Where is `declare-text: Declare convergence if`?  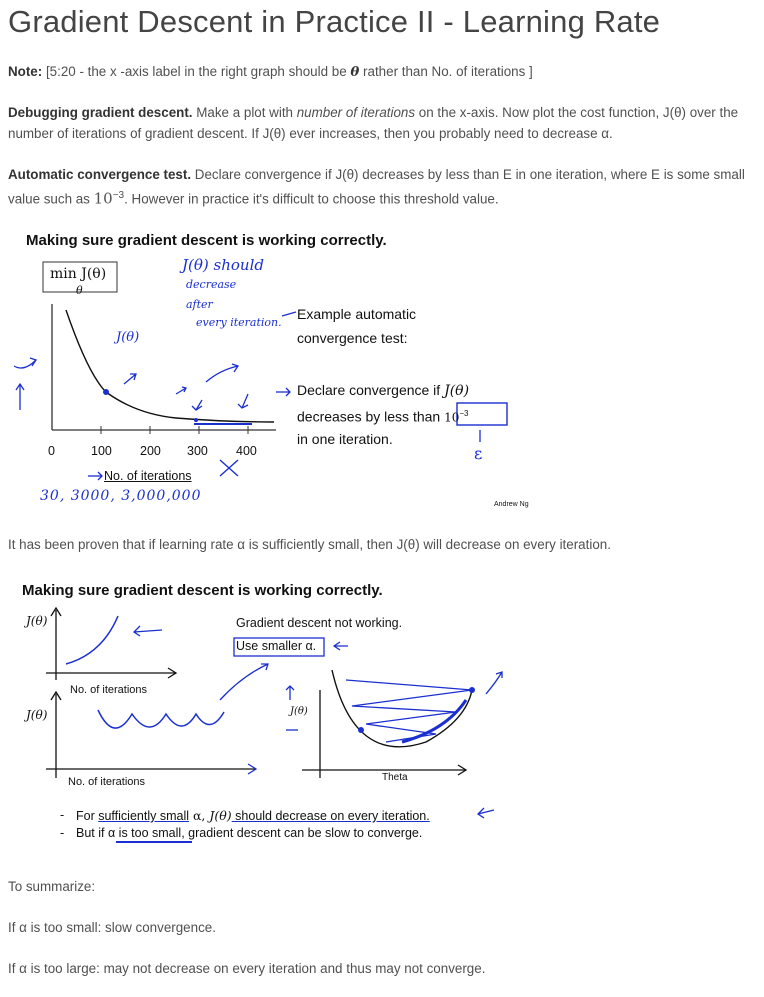
declare-text: Declare convergence if is located at coordinates (371, 390).